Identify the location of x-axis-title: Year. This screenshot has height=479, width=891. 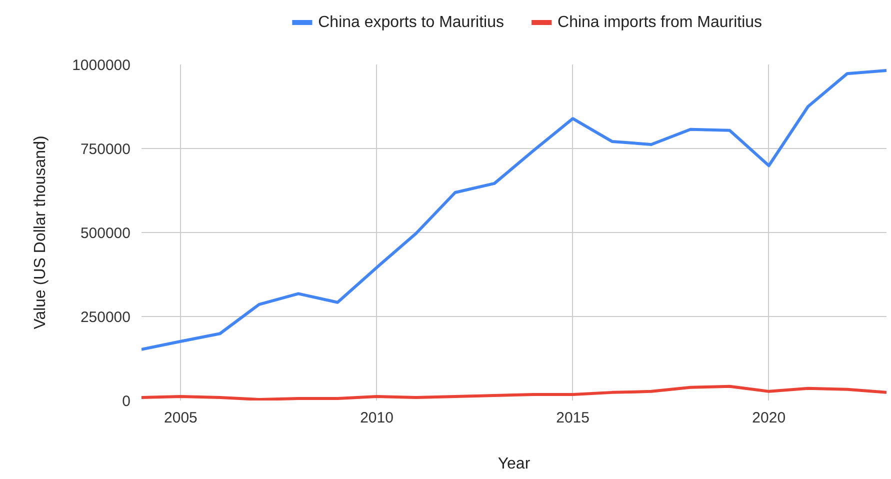
(514, 464).